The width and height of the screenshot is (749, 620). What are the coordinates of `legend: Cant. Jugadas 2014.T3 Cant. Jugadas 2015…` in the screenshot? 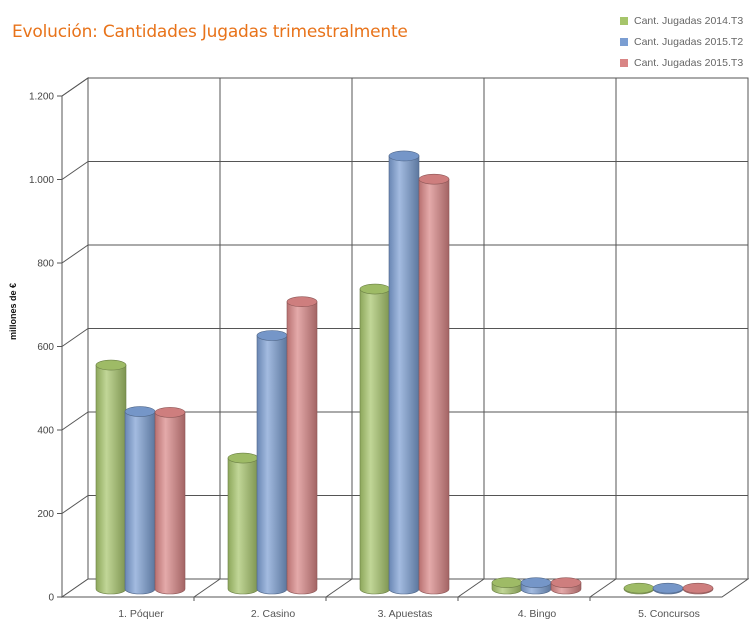 It's located at (684, 41).